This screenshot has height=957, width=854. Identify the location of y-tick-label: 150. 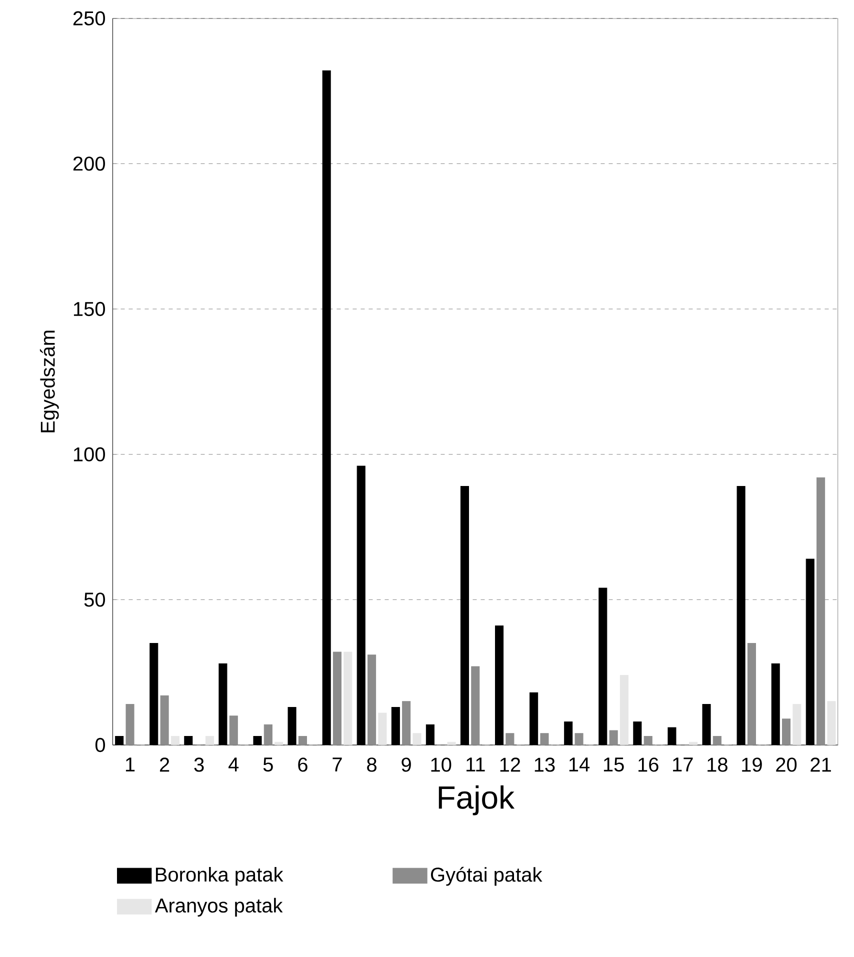
(89, 309).